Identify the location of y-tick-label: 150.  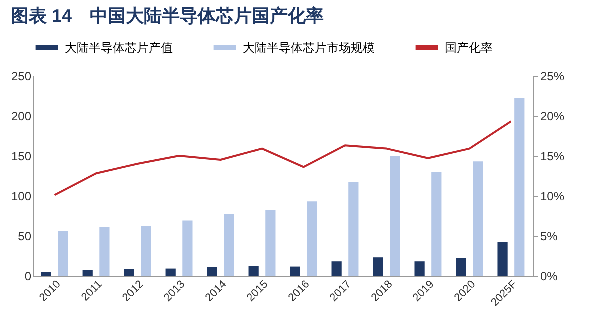
(21, 157).